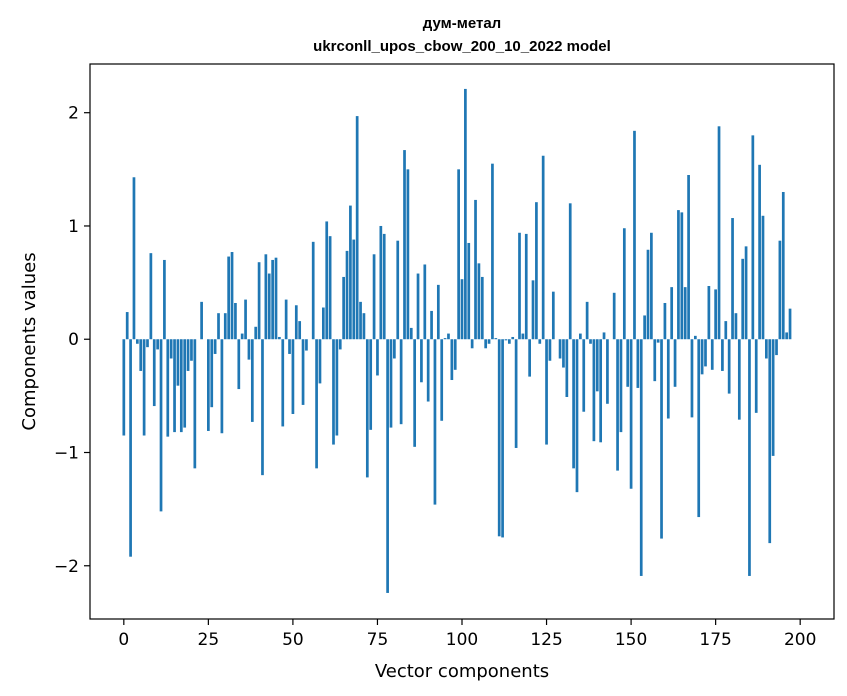 This screenshot has width=847, height=696. What do you see at coordinates (293, 640) in the screenshot?
I see `x-tick-label: 50` at bounding box center [293, 640].